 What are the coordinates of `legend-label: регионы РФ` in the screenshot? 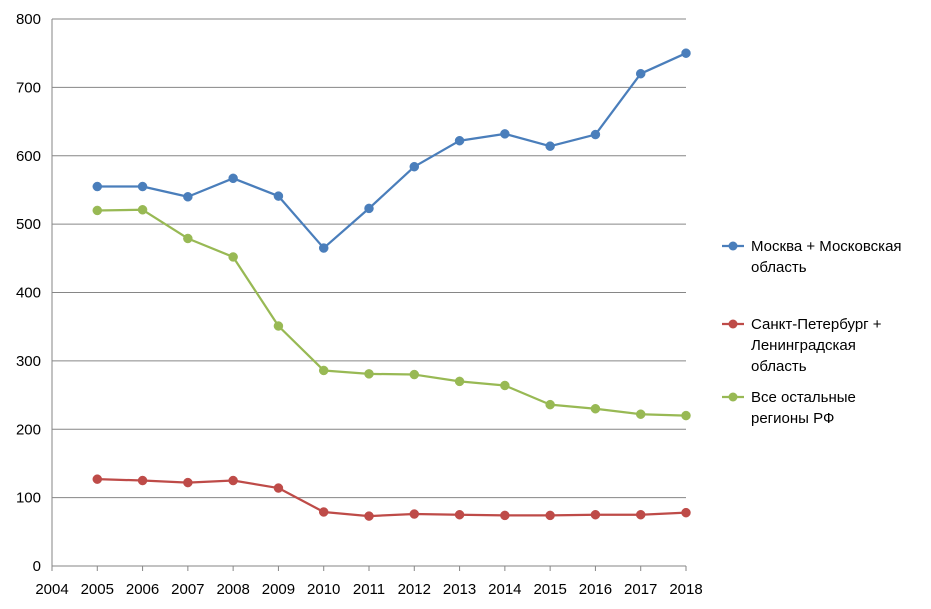 It's located at (792, 418).